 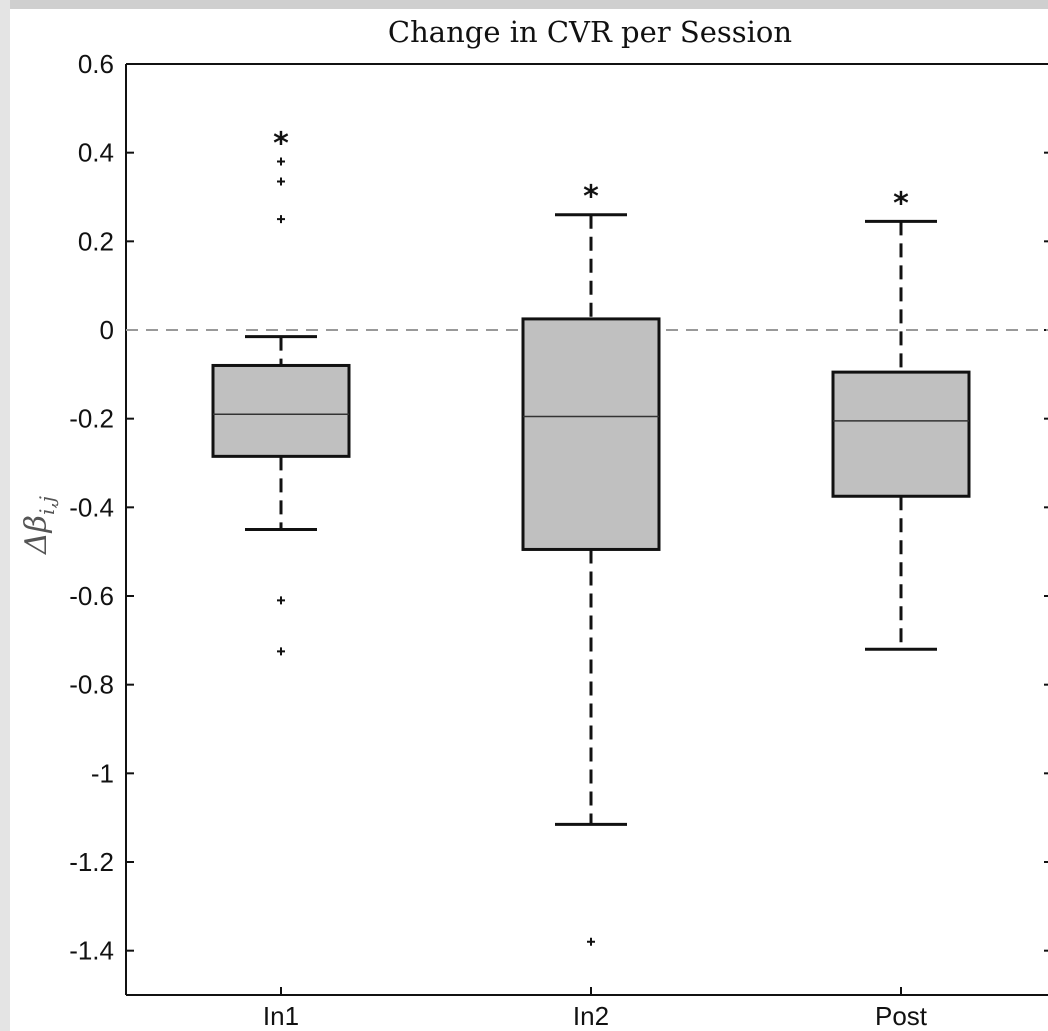 I want to click on y-tick-label: -0.8, so click(x=91, y=685).